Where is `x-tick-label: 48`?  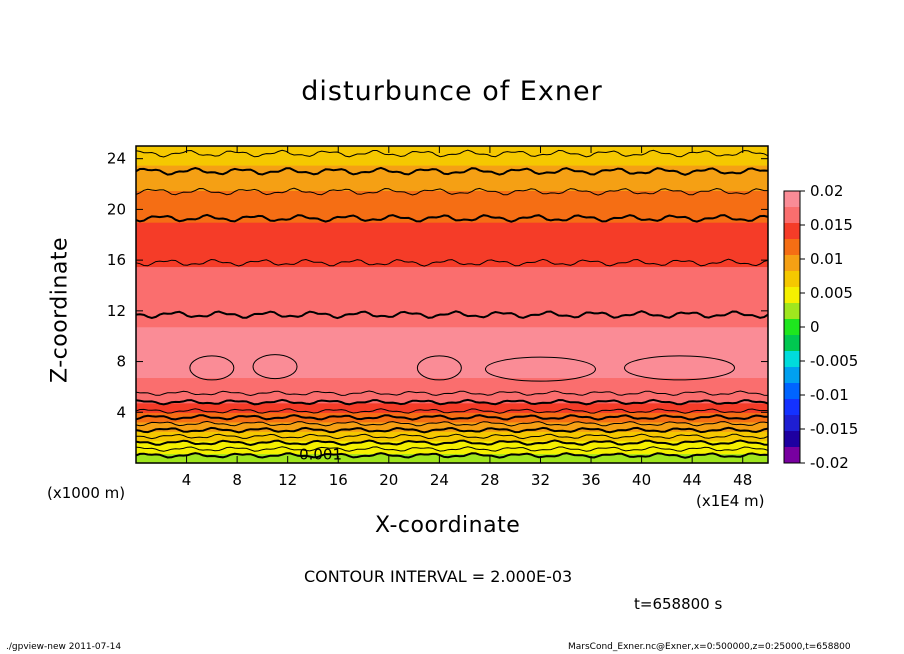
x-tick-label: 48 is located at coordinates (742, 480).